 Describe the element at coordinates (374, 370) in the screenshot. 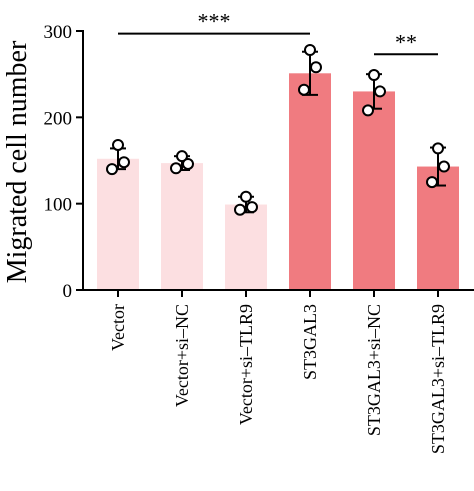

I see `x-tick-label-5: ST3GAL3+si–NC` at that location.